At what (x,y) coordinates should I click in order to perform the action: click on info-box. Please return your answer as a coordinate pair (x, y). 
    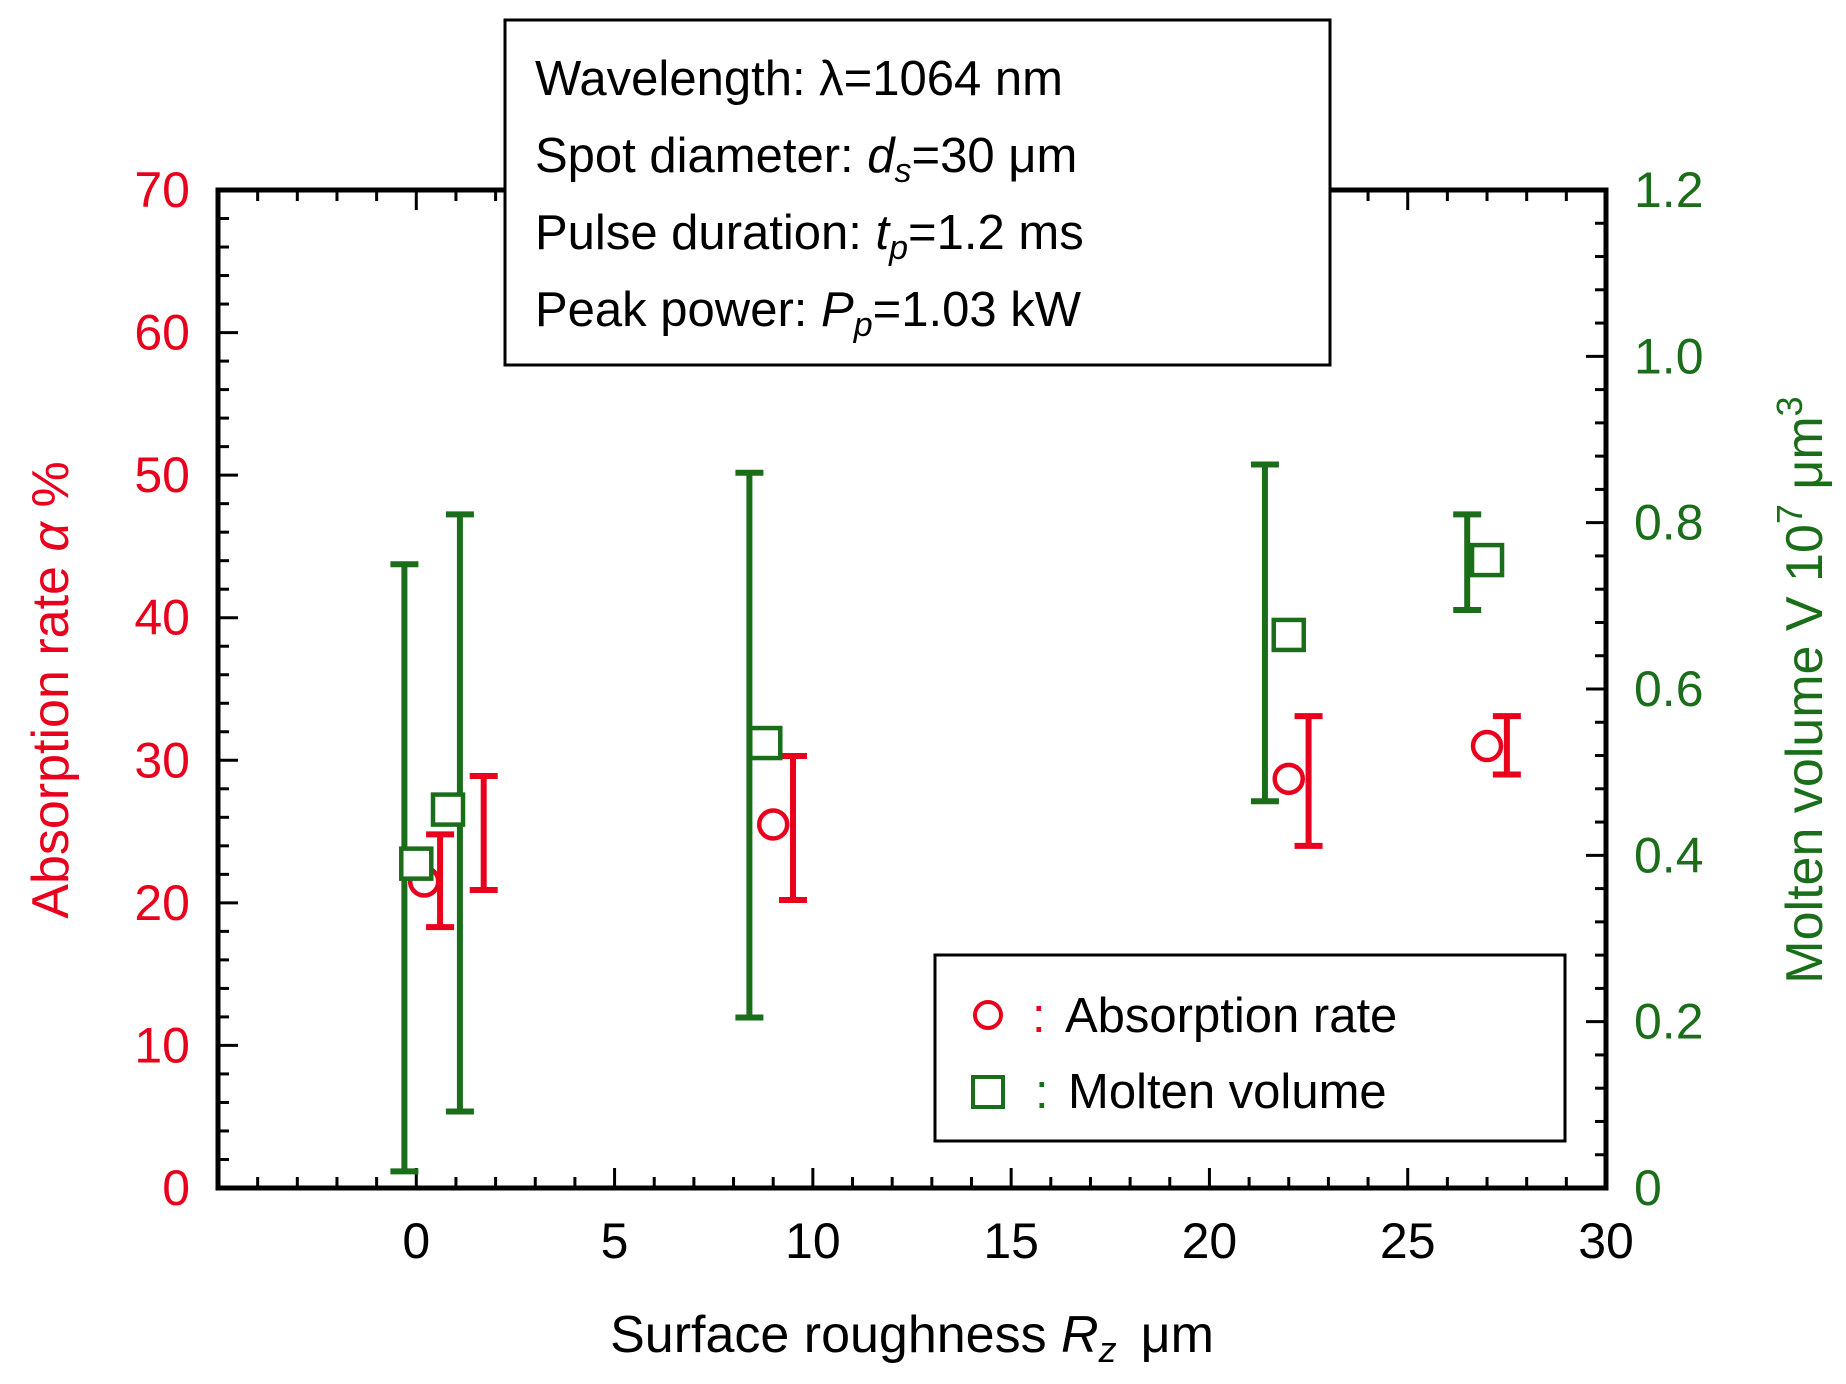
    Looking at the image, I should click on (917, 192).